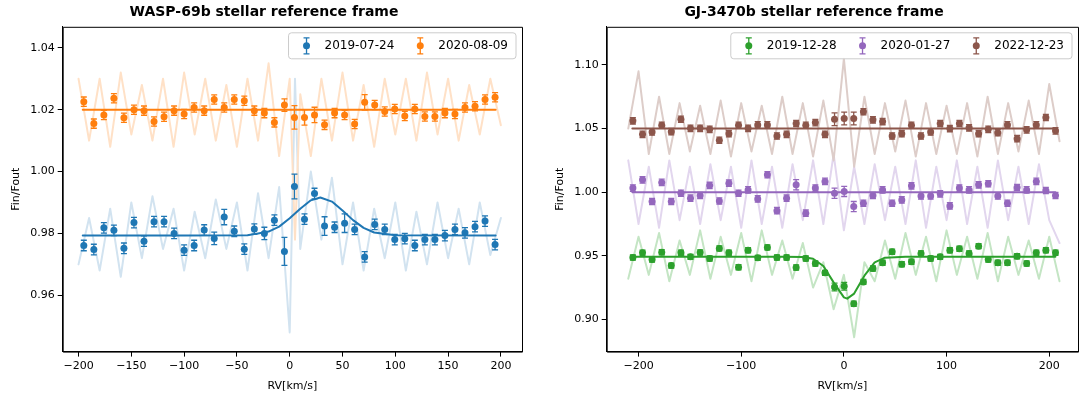 Image resolution: width=1089 pixels, height=401 pixels. Describe the element at coordinates (586, 319) in the screenshot. I see `y-tick-label: 0.90` at that location.